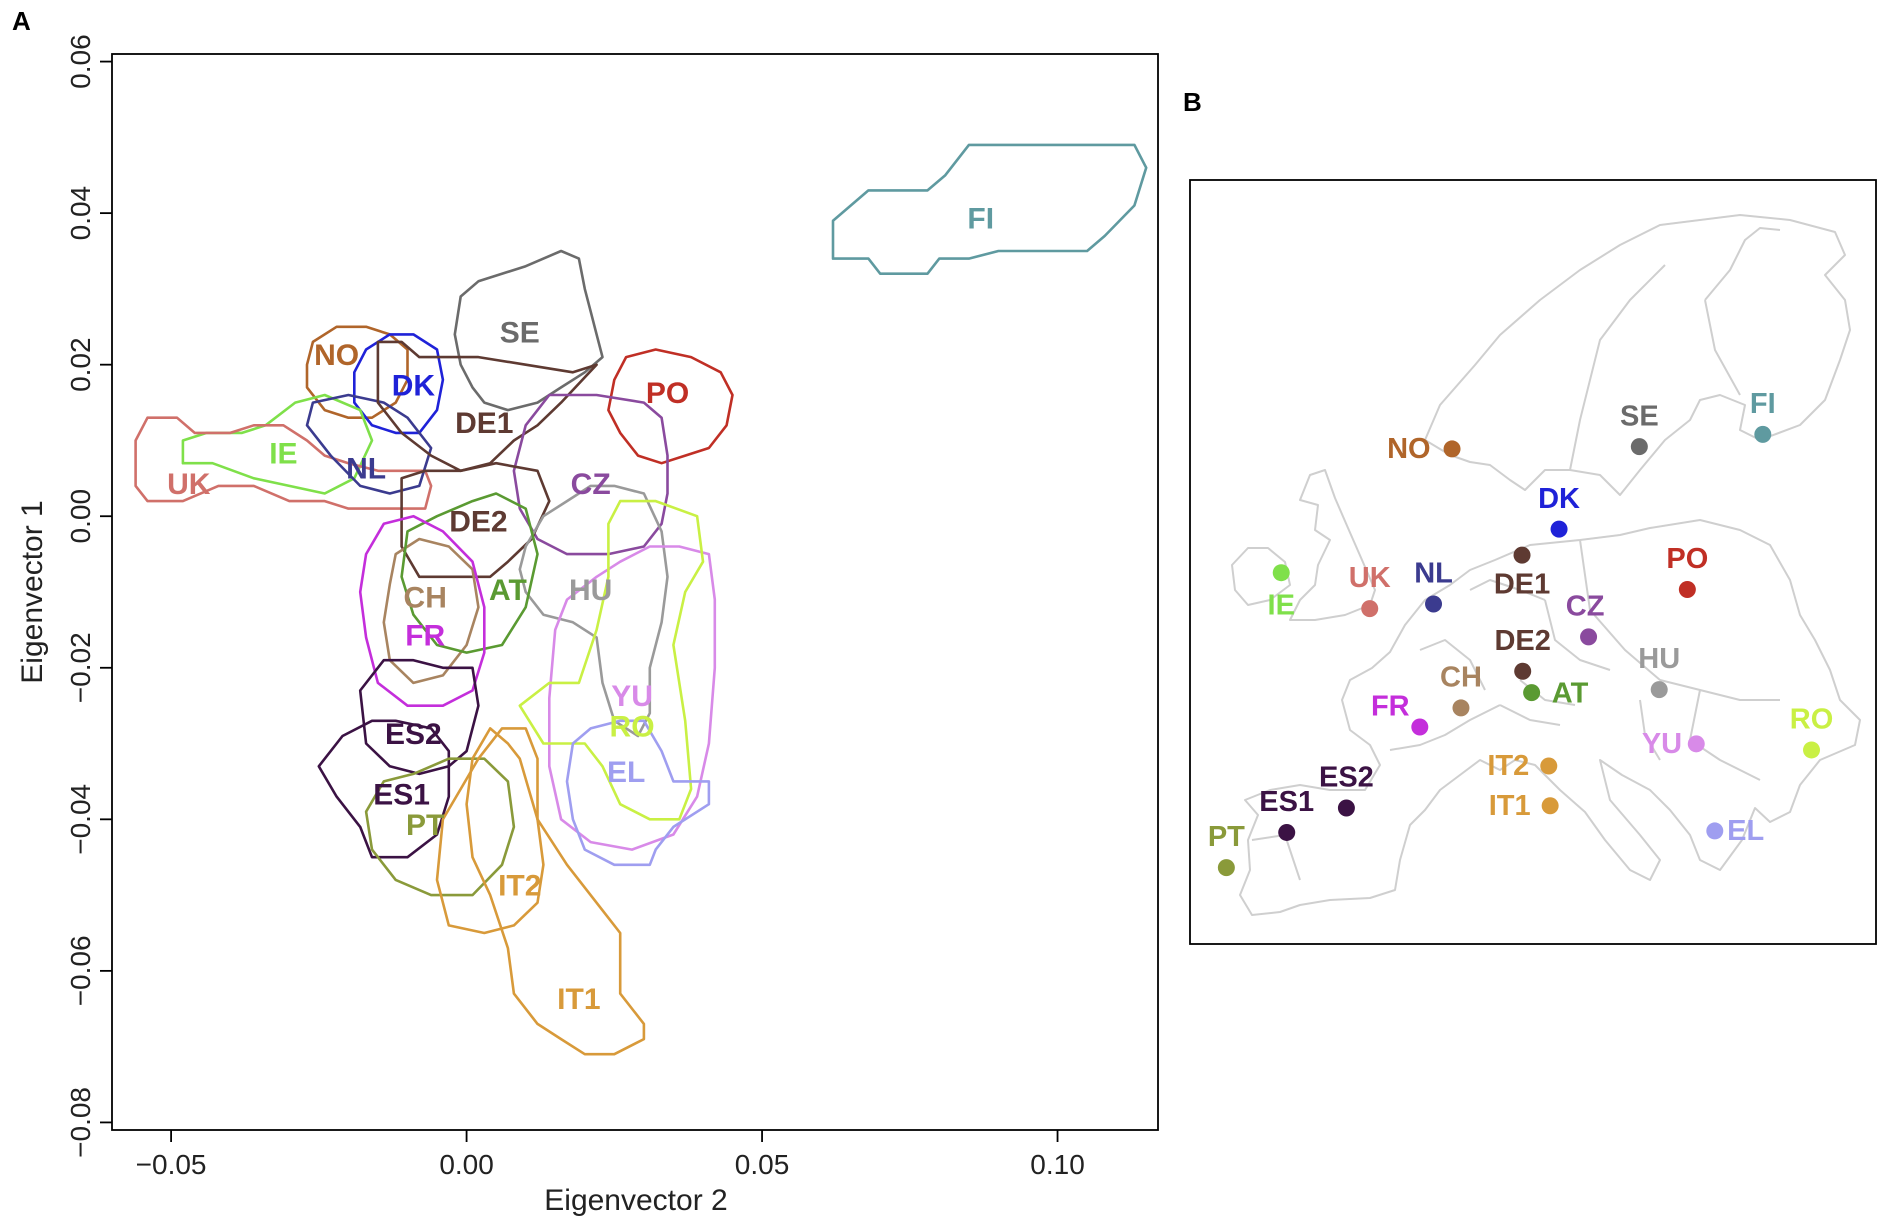 The width and height of the screenshot is (1886, 1222). I want to click on region-label-it1: IT1, so click(578, 999).